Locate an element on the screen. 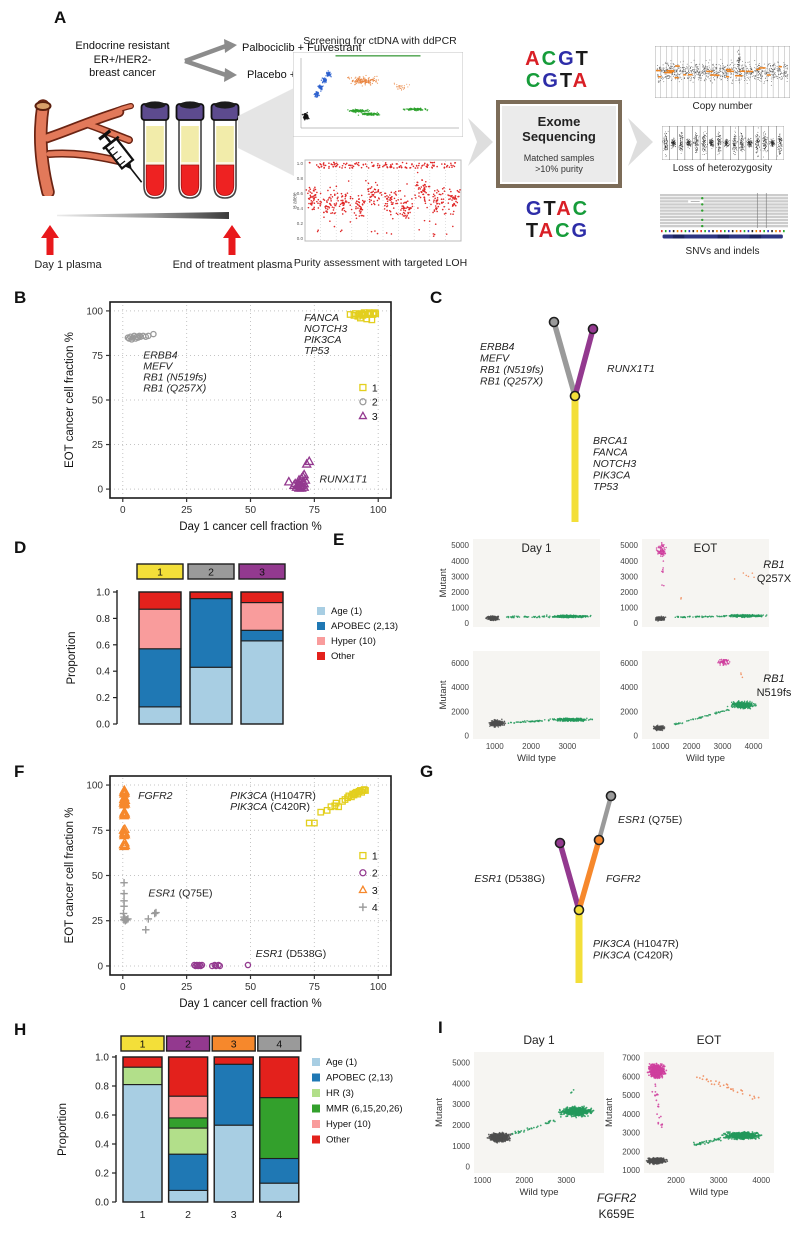 The image size is (800, 1241). treatment-timeline-gradient is located at coordinates (143, 215).